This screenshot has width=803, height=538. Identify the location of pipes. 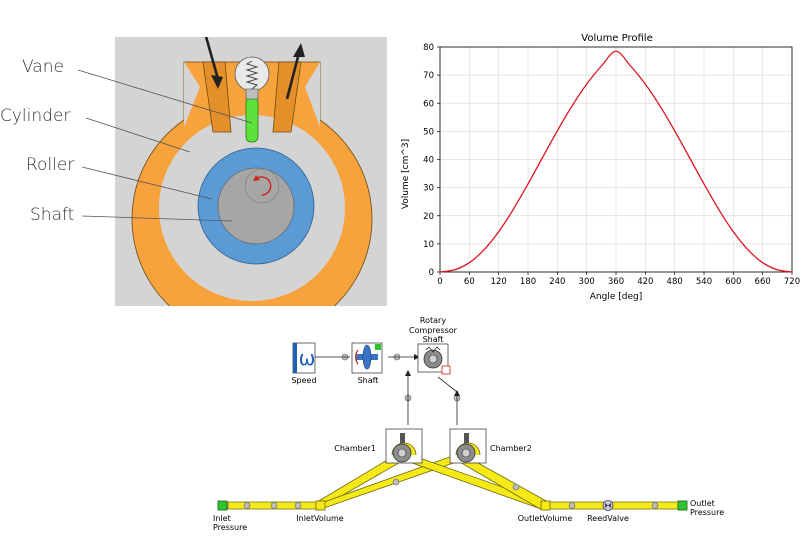
(453, 481).